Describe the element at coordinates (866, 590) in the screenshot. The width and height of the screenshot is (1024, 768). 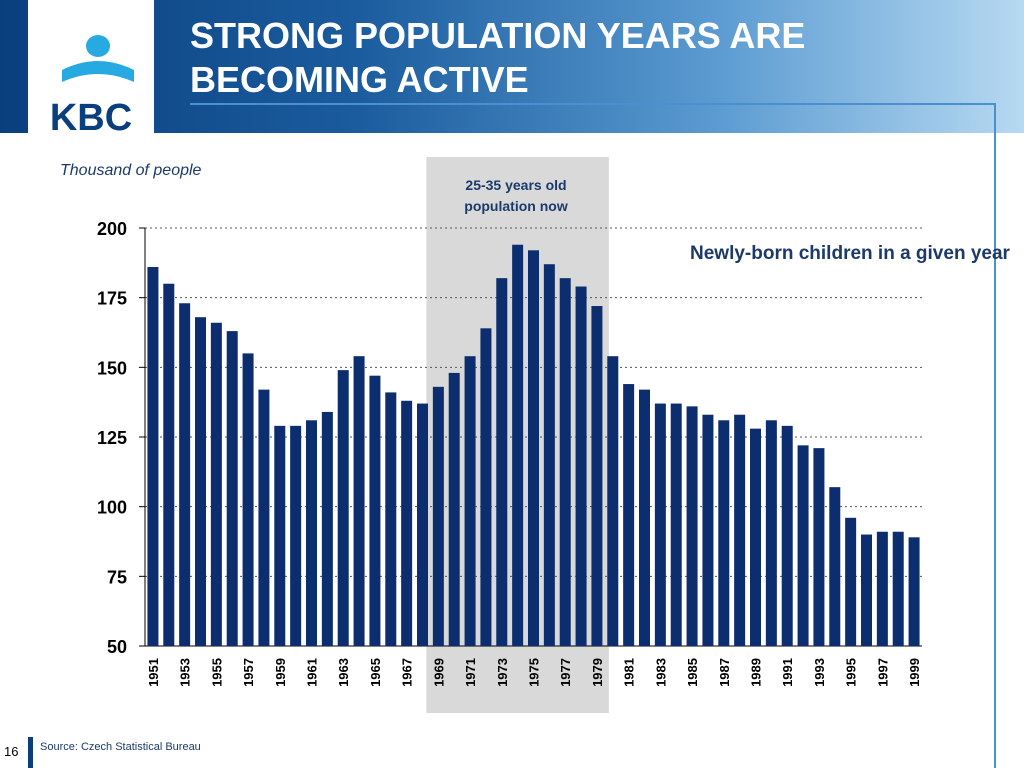
I see `bar-1996` at that location.